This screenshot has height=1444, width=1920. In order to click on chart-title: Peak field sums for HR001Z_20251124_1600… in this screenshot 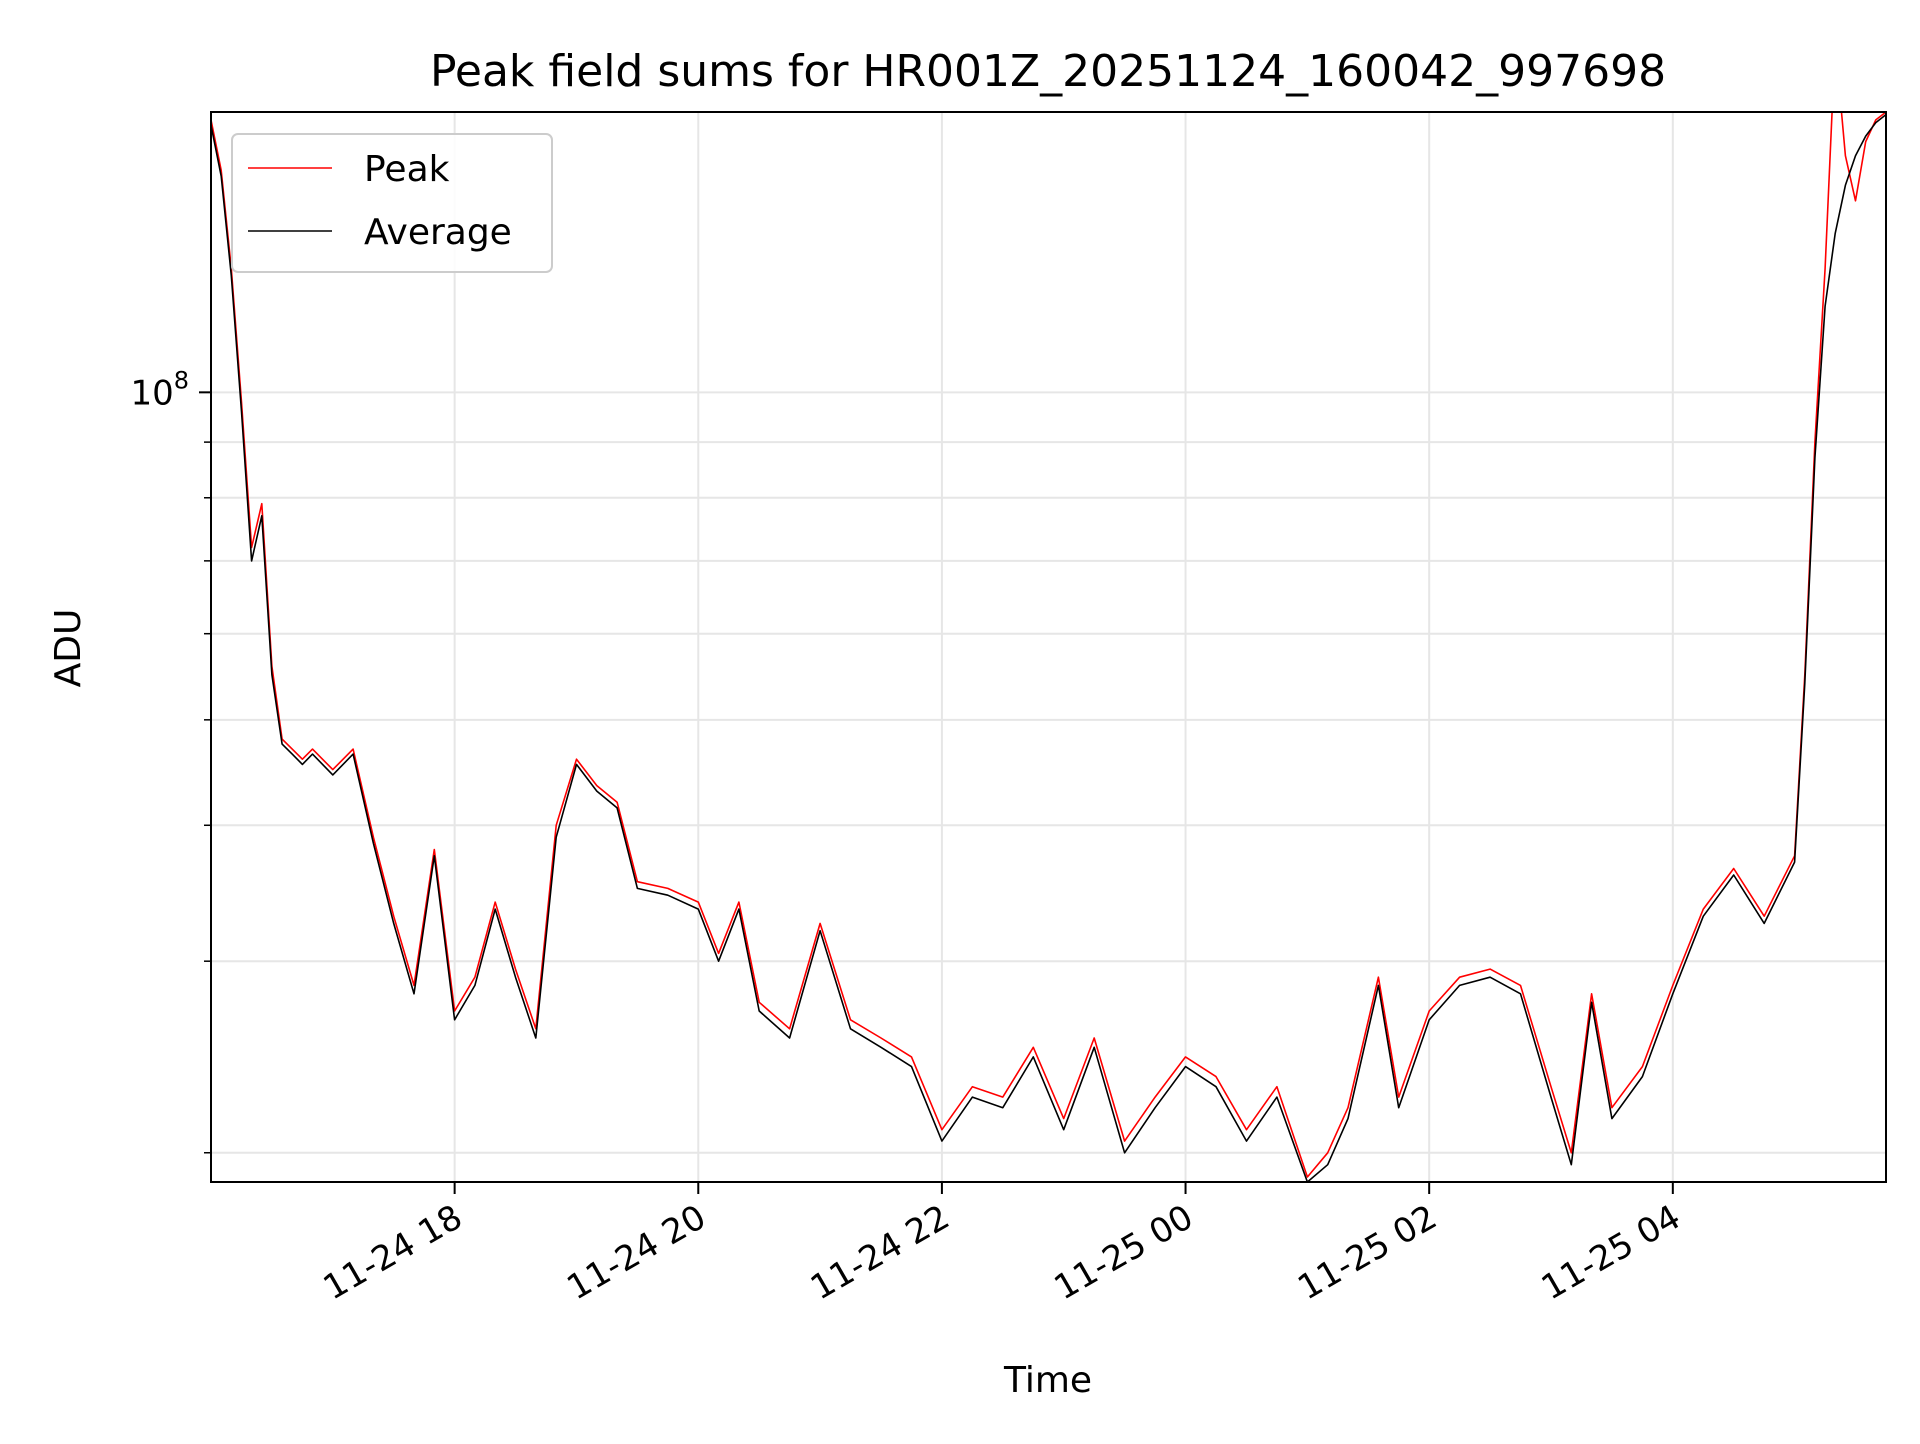, I will do `click(1048, 71)`.